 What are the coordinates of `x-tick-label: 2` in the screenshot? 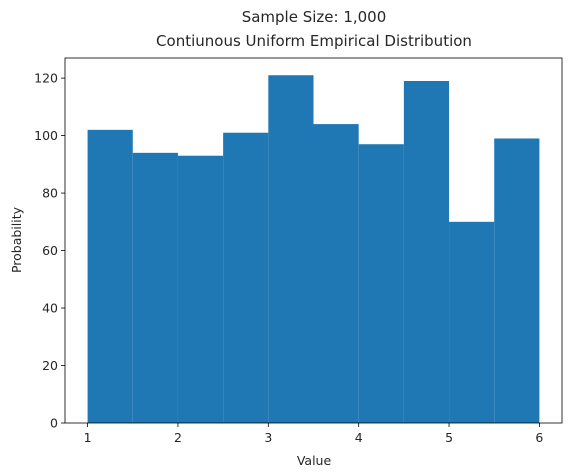 It's located at (178, 437).